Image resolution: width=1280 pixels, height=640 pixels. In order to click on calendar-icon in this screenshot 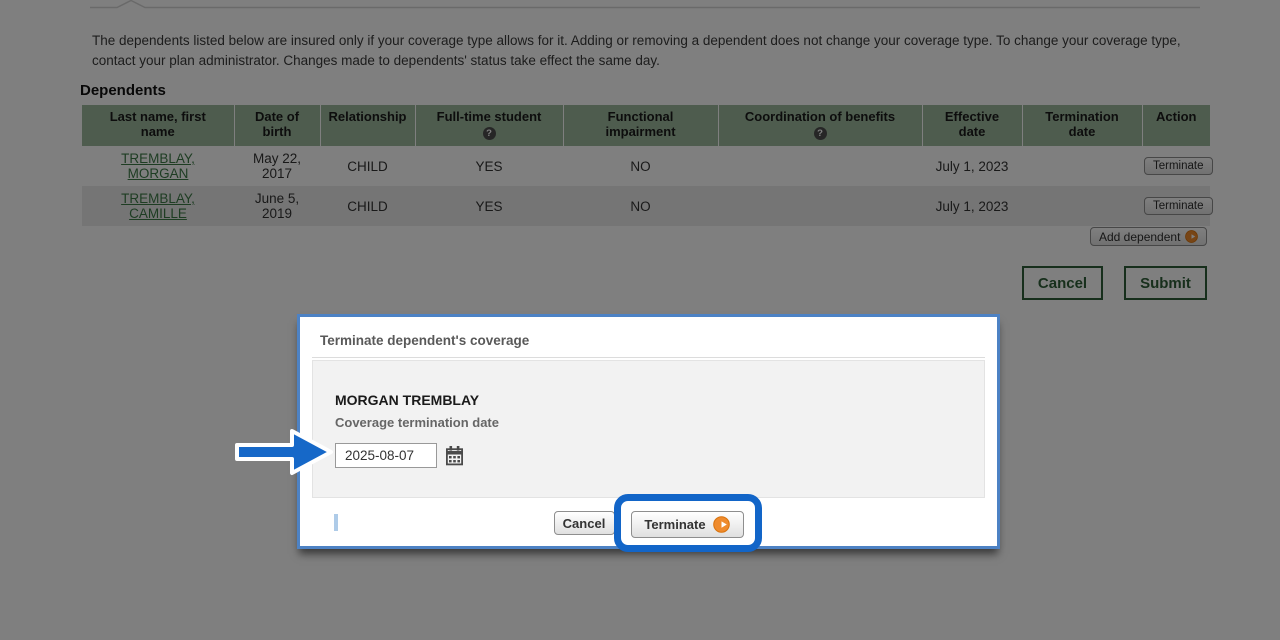, I will do `click(454, 458)`.